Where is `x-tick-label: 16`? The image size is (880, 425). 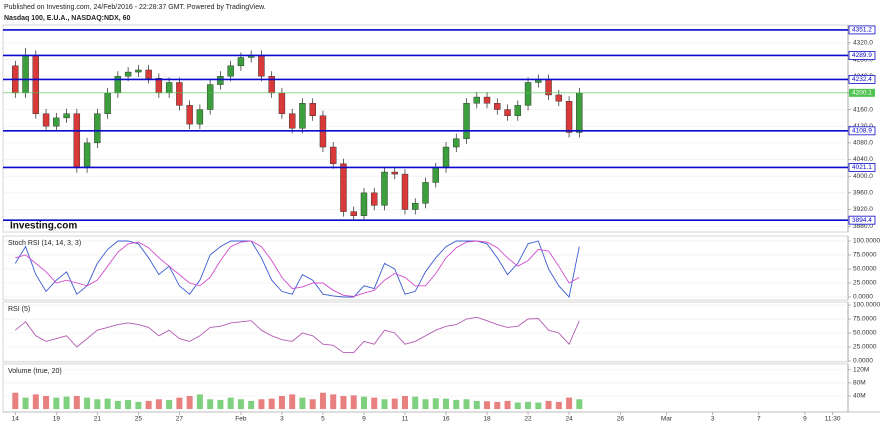
x-tick-label: 16 is located at coordinates (446, 419).